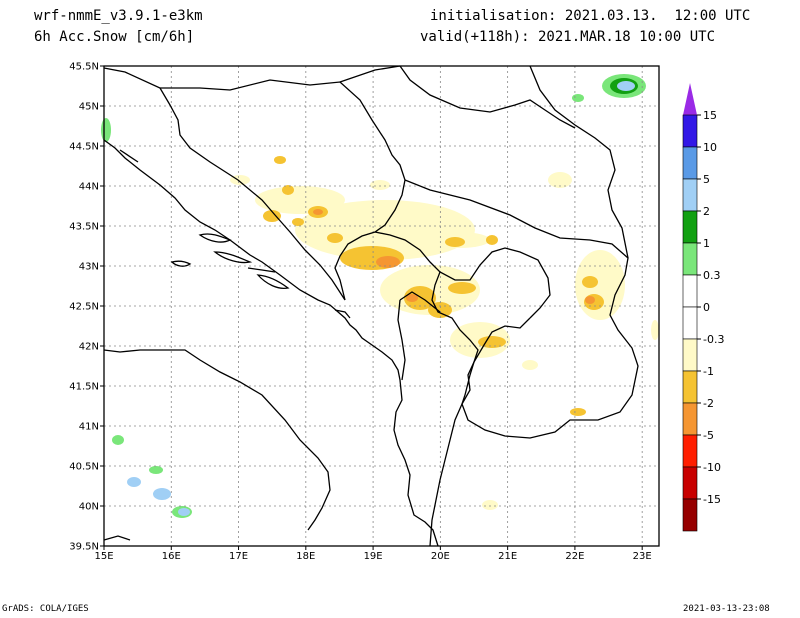  What do you see at coordinates (84, 67) in the screenshot?
I see `lat-tick-label: 45.5N` at bounding box center [84, 67].